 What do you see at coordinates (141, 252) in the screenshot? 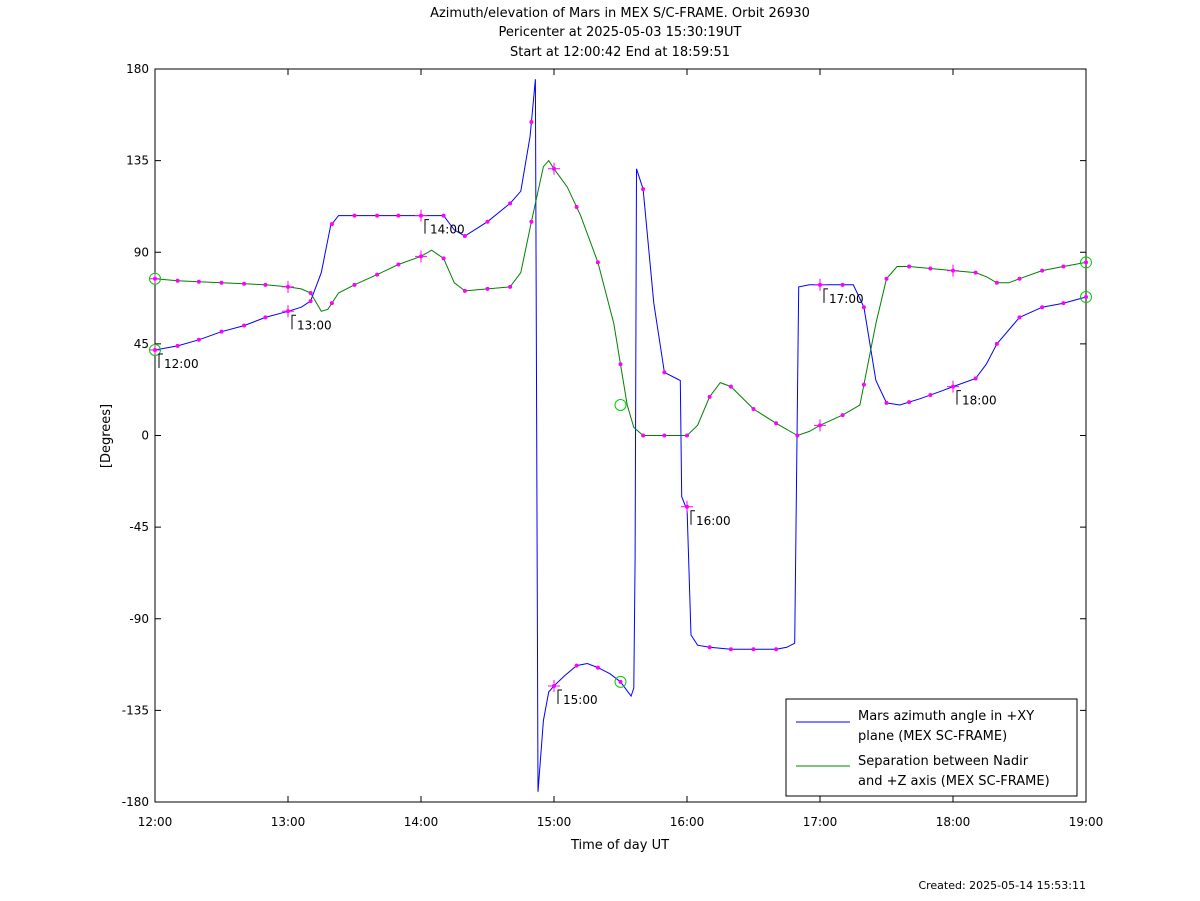
I see `y-tick-label: 90` at bounding box center [141, 252].